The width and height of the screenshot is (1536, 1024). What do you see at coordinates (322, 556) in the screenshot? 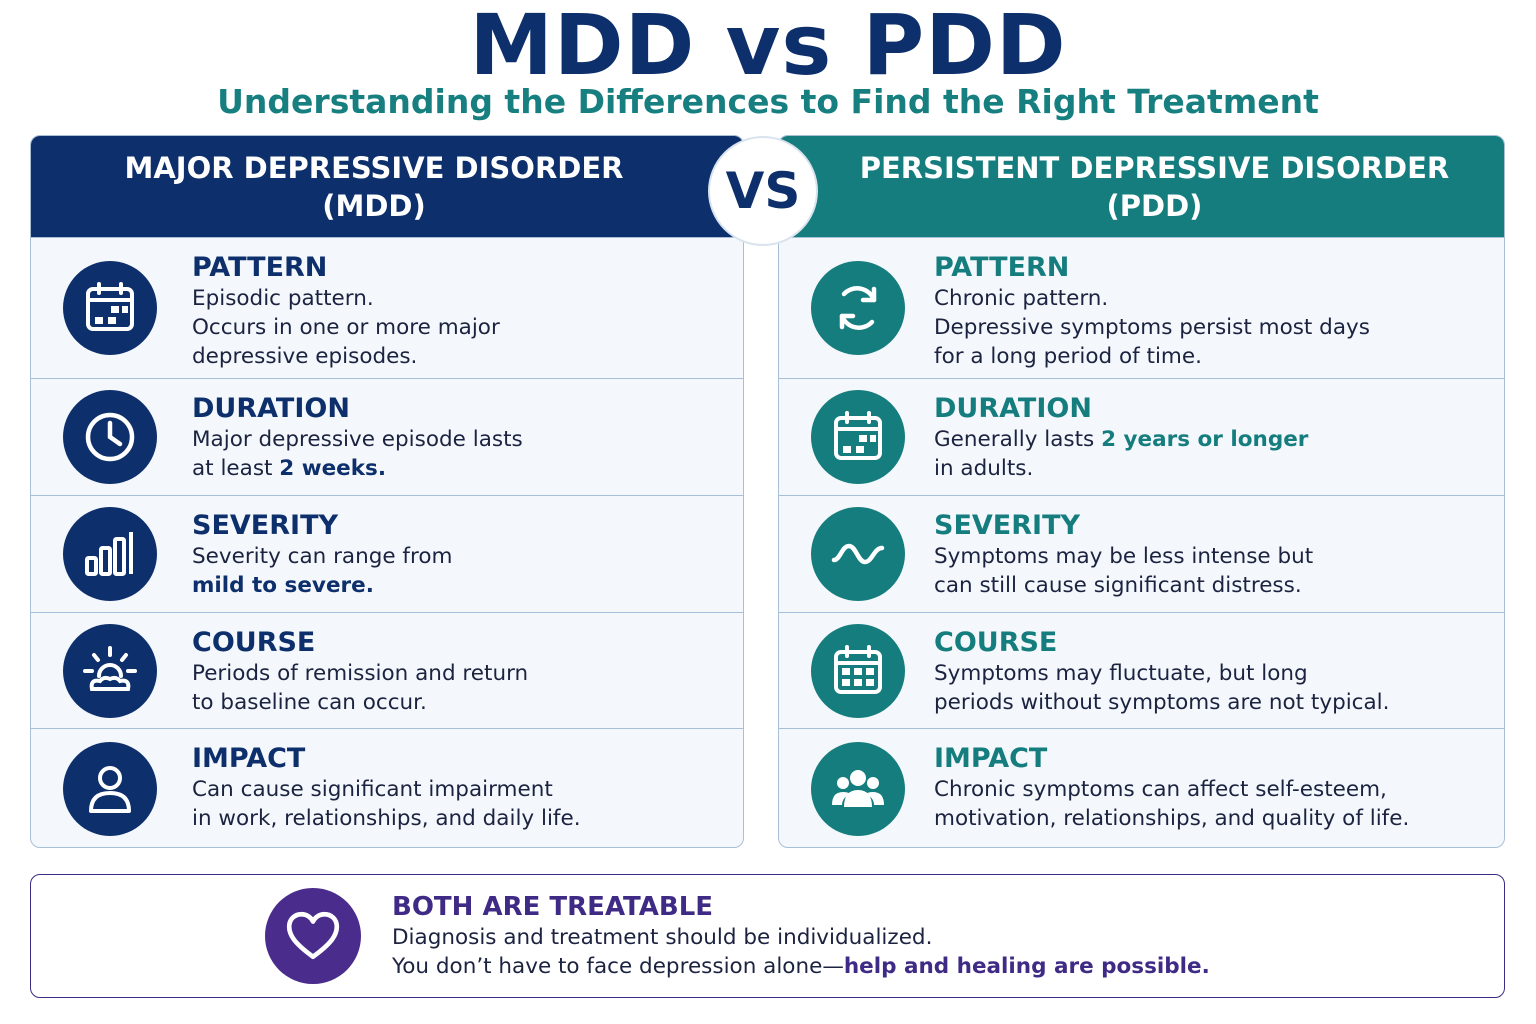
I see `mdd-severity-line1: Severity can range from` at bounding box center [322, 556].